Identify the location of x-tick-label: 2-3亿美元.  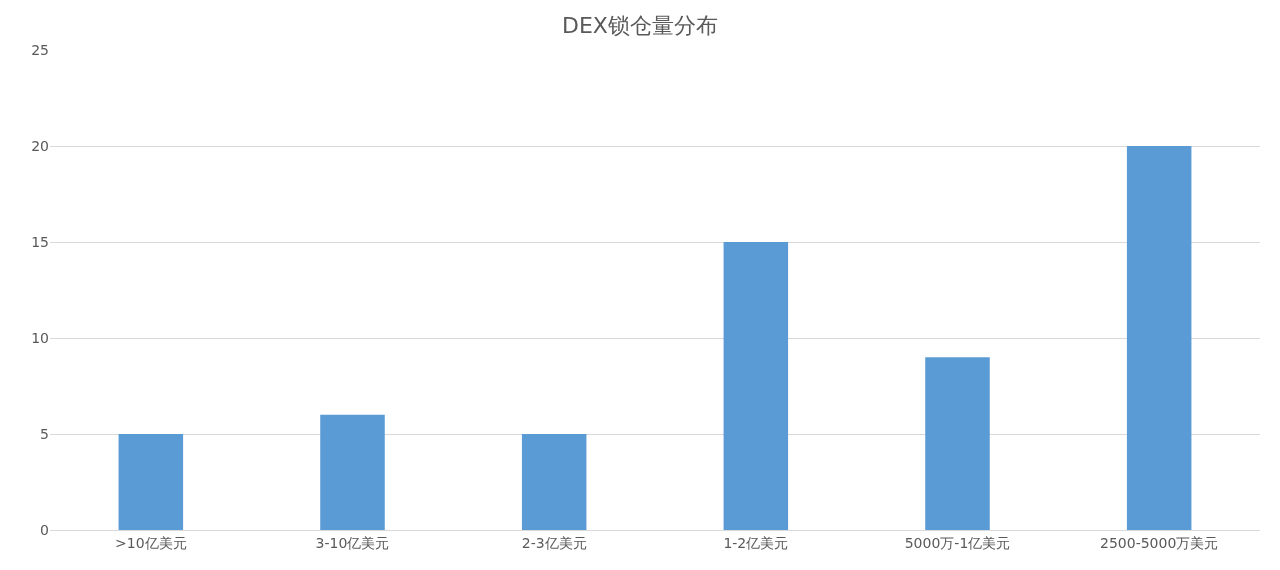
(554, 542).